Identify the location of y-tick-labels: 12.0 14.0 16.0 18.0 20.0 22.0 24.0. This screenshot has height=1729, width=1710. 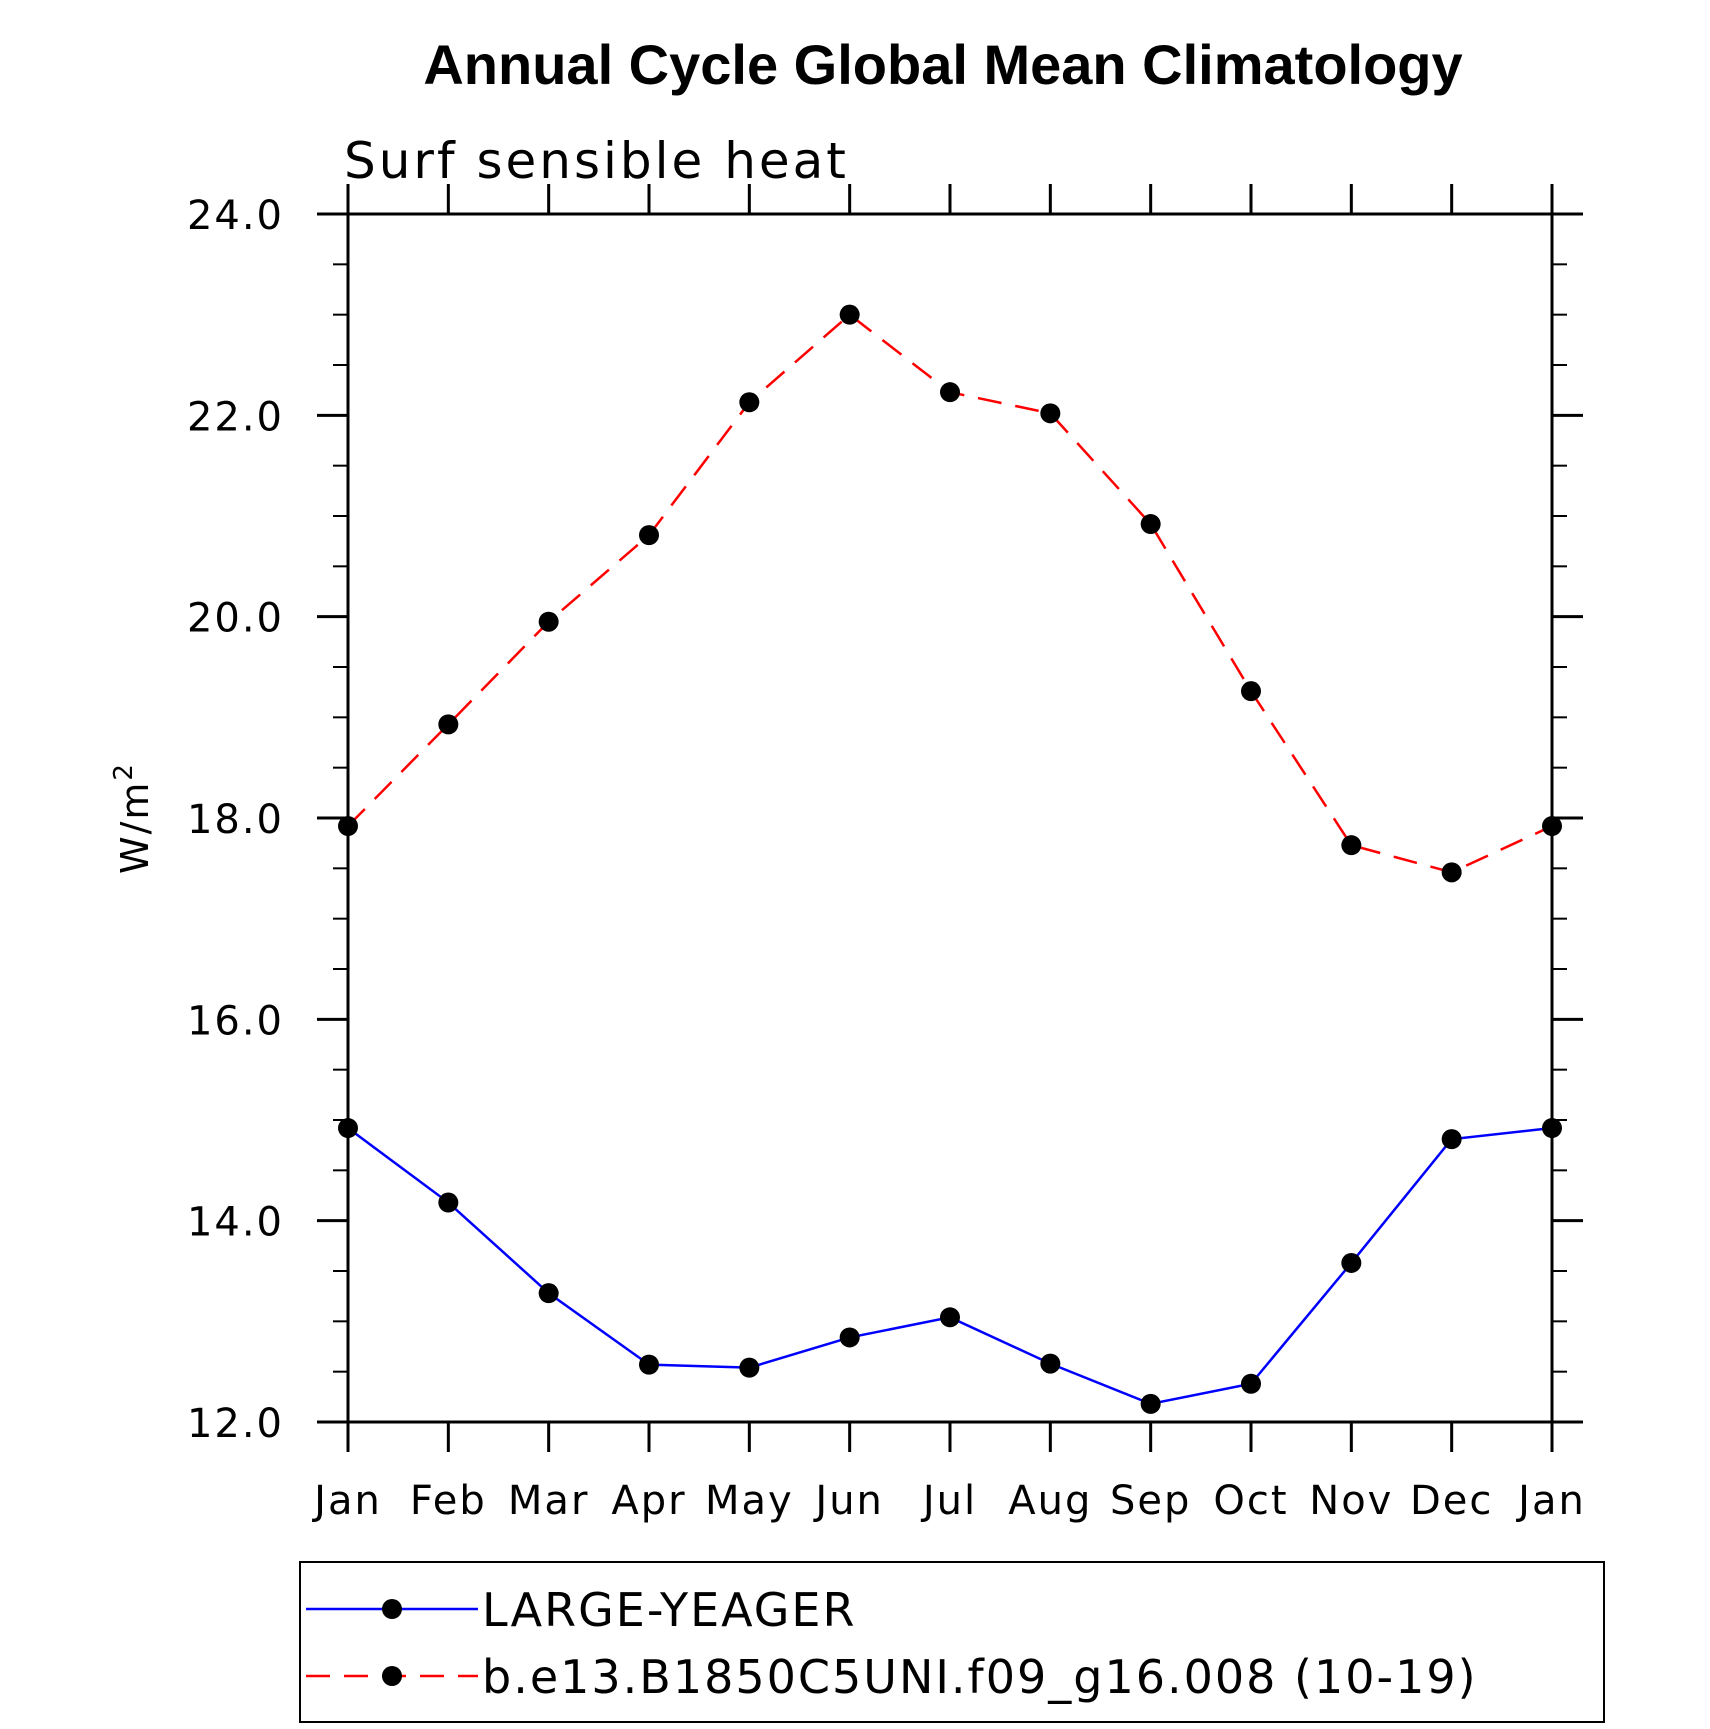
(235, 820).